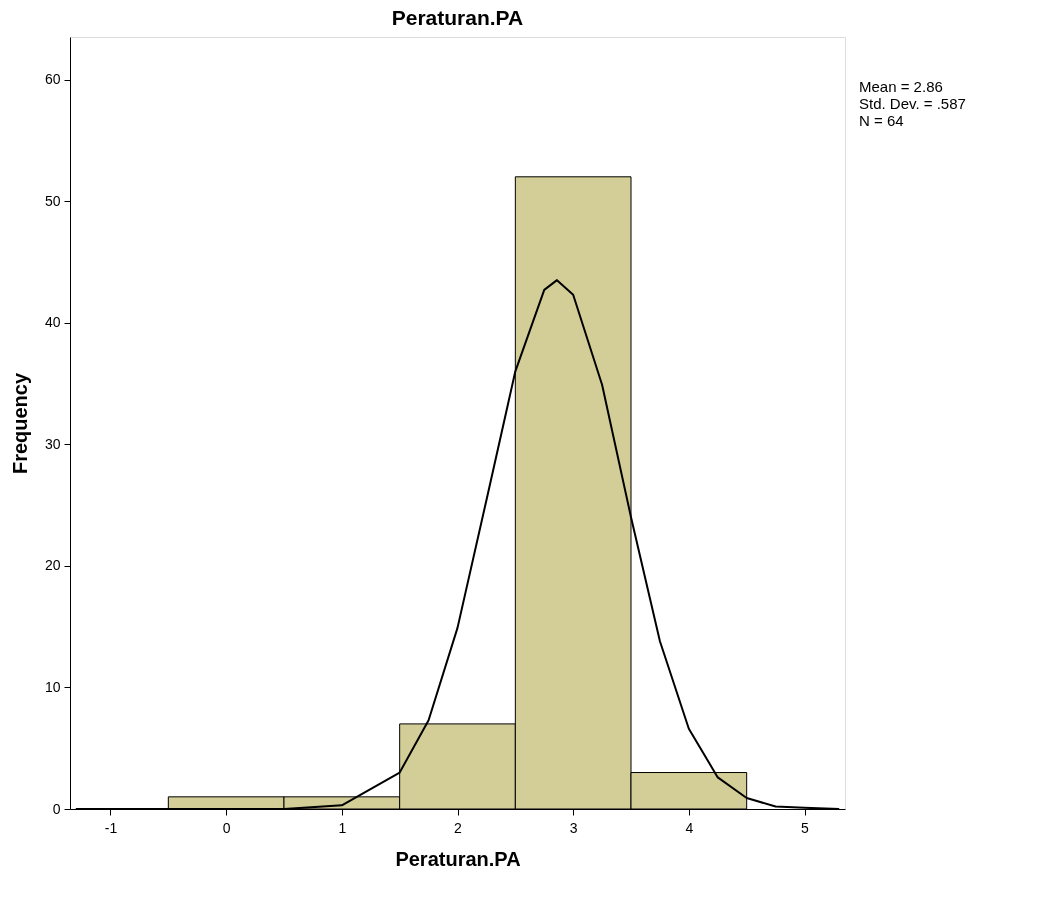 The height and width of the screenshot is (899, 1042). What do you see at coordinates (342, 827) in the screenshot?
I see `x-tick-label: 1` at bounding box center [342, 827].